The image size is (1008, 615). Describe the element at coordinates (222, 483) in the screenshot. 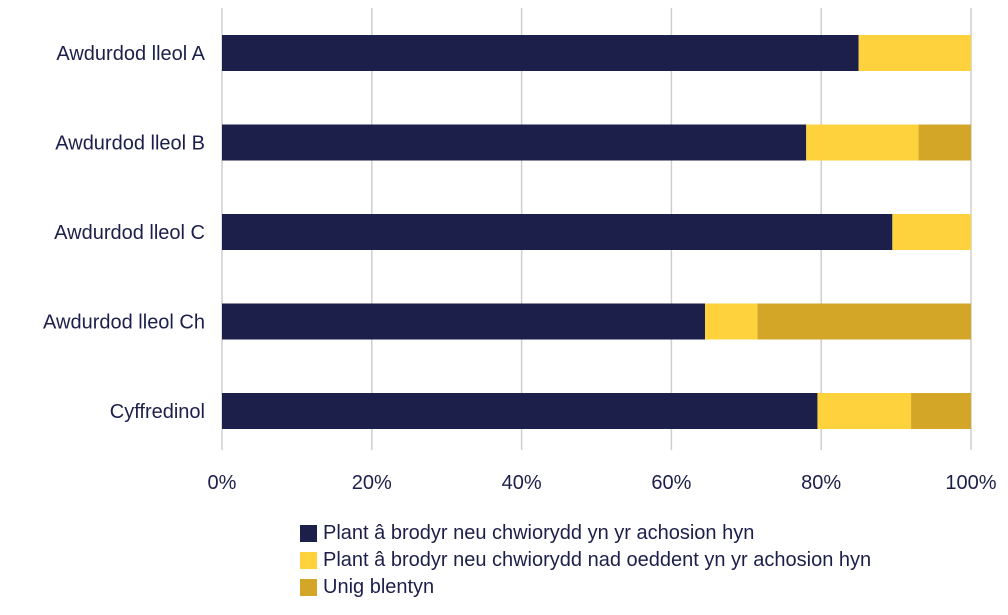

I see `x-tick-label: 0%` at that location.